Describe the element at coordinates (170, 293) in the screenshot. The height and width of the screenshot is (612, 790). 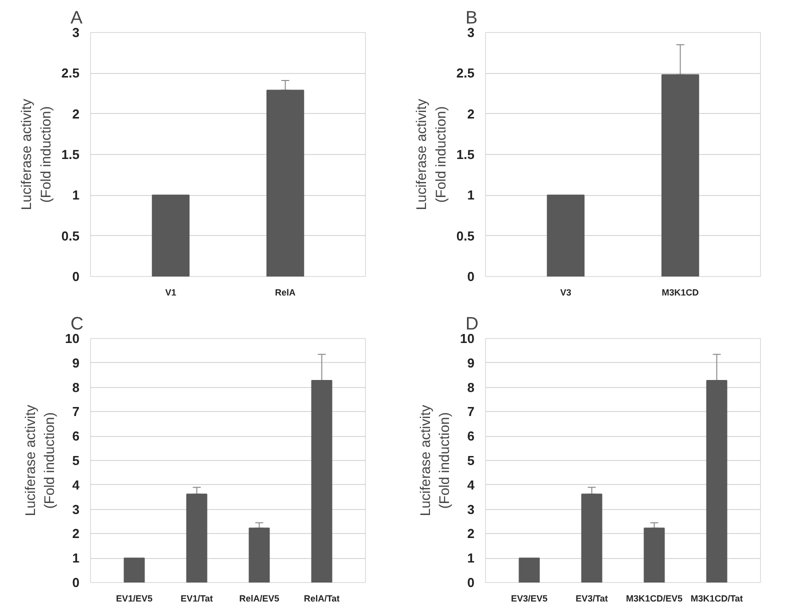
I see `x-tick-label: V1` at that location.